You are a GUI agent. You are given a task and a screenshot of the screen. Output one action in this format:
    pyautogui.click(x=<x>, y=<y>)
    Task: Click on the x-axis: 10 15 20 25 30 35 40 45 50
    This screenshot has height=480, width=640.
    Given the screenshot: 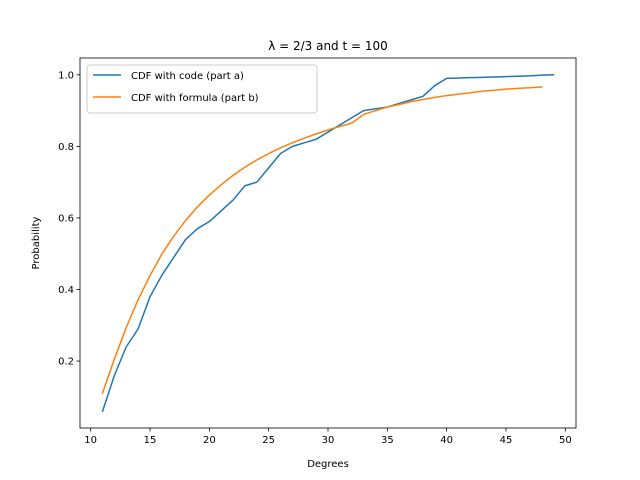 What is the action you would take?
    pyautogui.click(x=328, y=437)
    